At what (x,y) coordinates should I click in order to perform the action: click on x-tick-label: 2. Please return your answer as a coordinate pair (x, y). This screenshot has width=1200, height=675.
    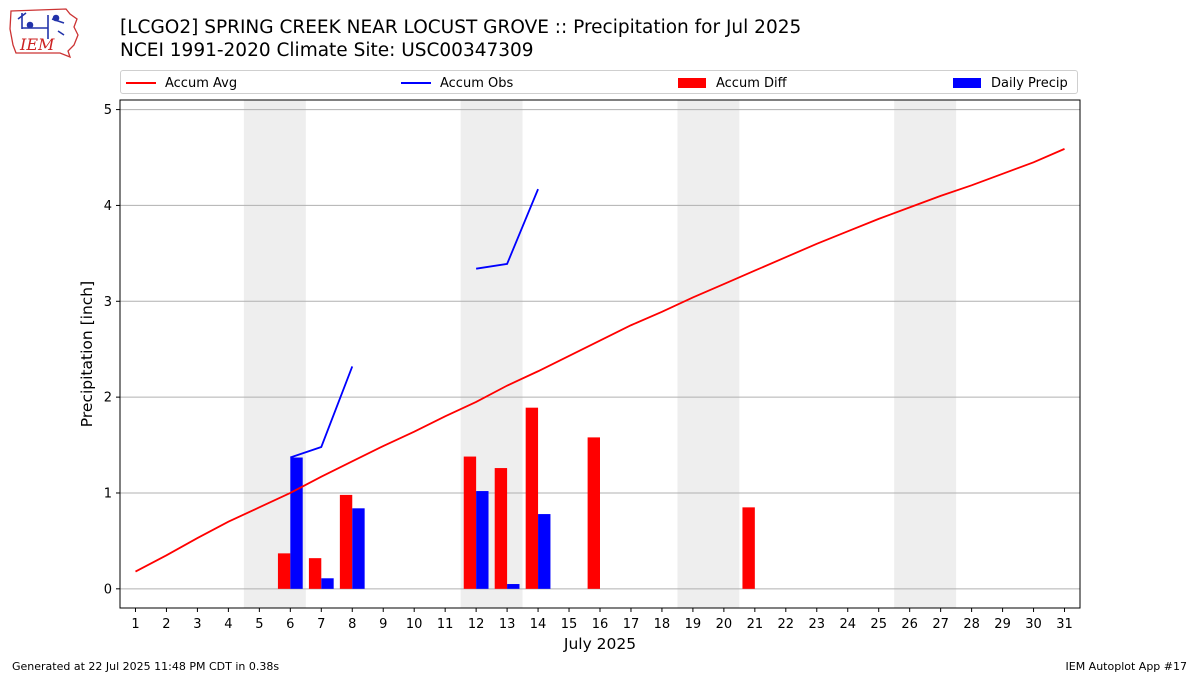
    Looking at the image, I should click on (166, 624).